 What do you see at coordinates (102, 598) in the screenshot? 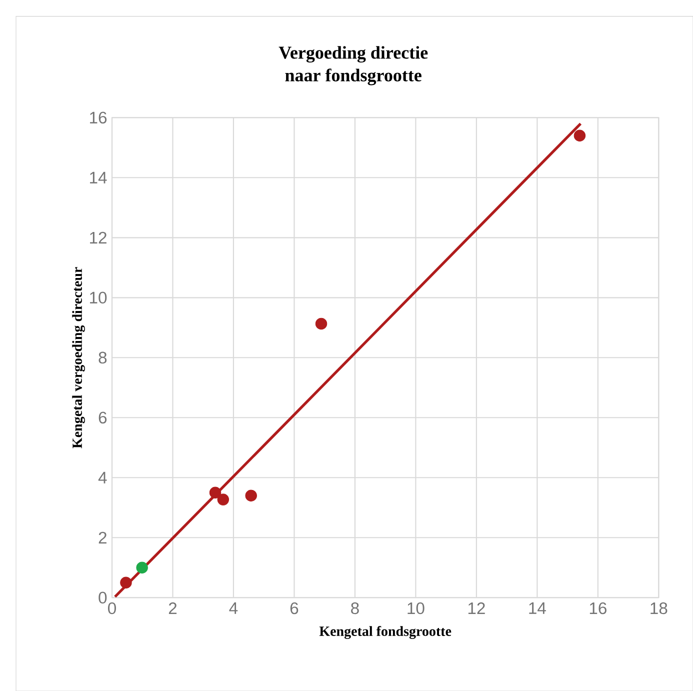
I see `y-tick-label: 0` at bounding box center [102, 598].